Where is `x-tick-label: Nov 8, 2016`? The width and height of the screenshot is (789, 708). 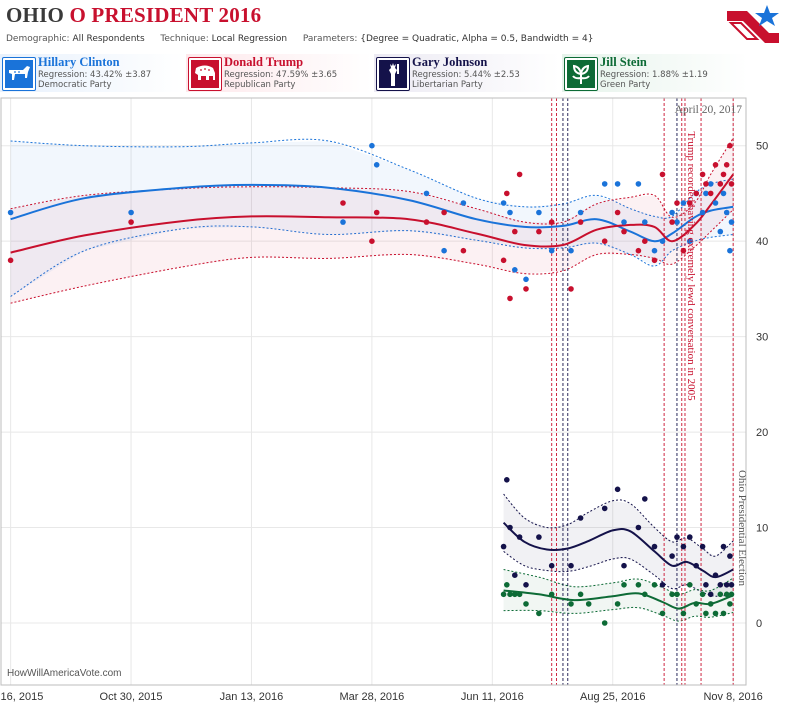 x-tick-label: Nov 8, 2016 is located at coordinates (732, 697).